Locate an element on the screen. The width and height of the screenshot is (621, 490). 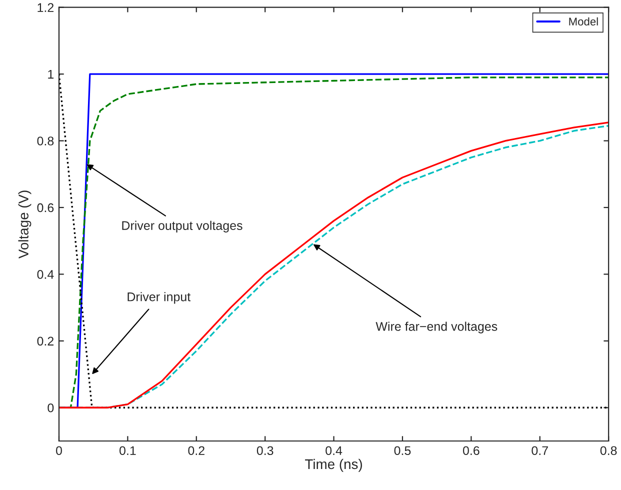
x-tick-label: 0.5 is located at coordinates (402, 451).